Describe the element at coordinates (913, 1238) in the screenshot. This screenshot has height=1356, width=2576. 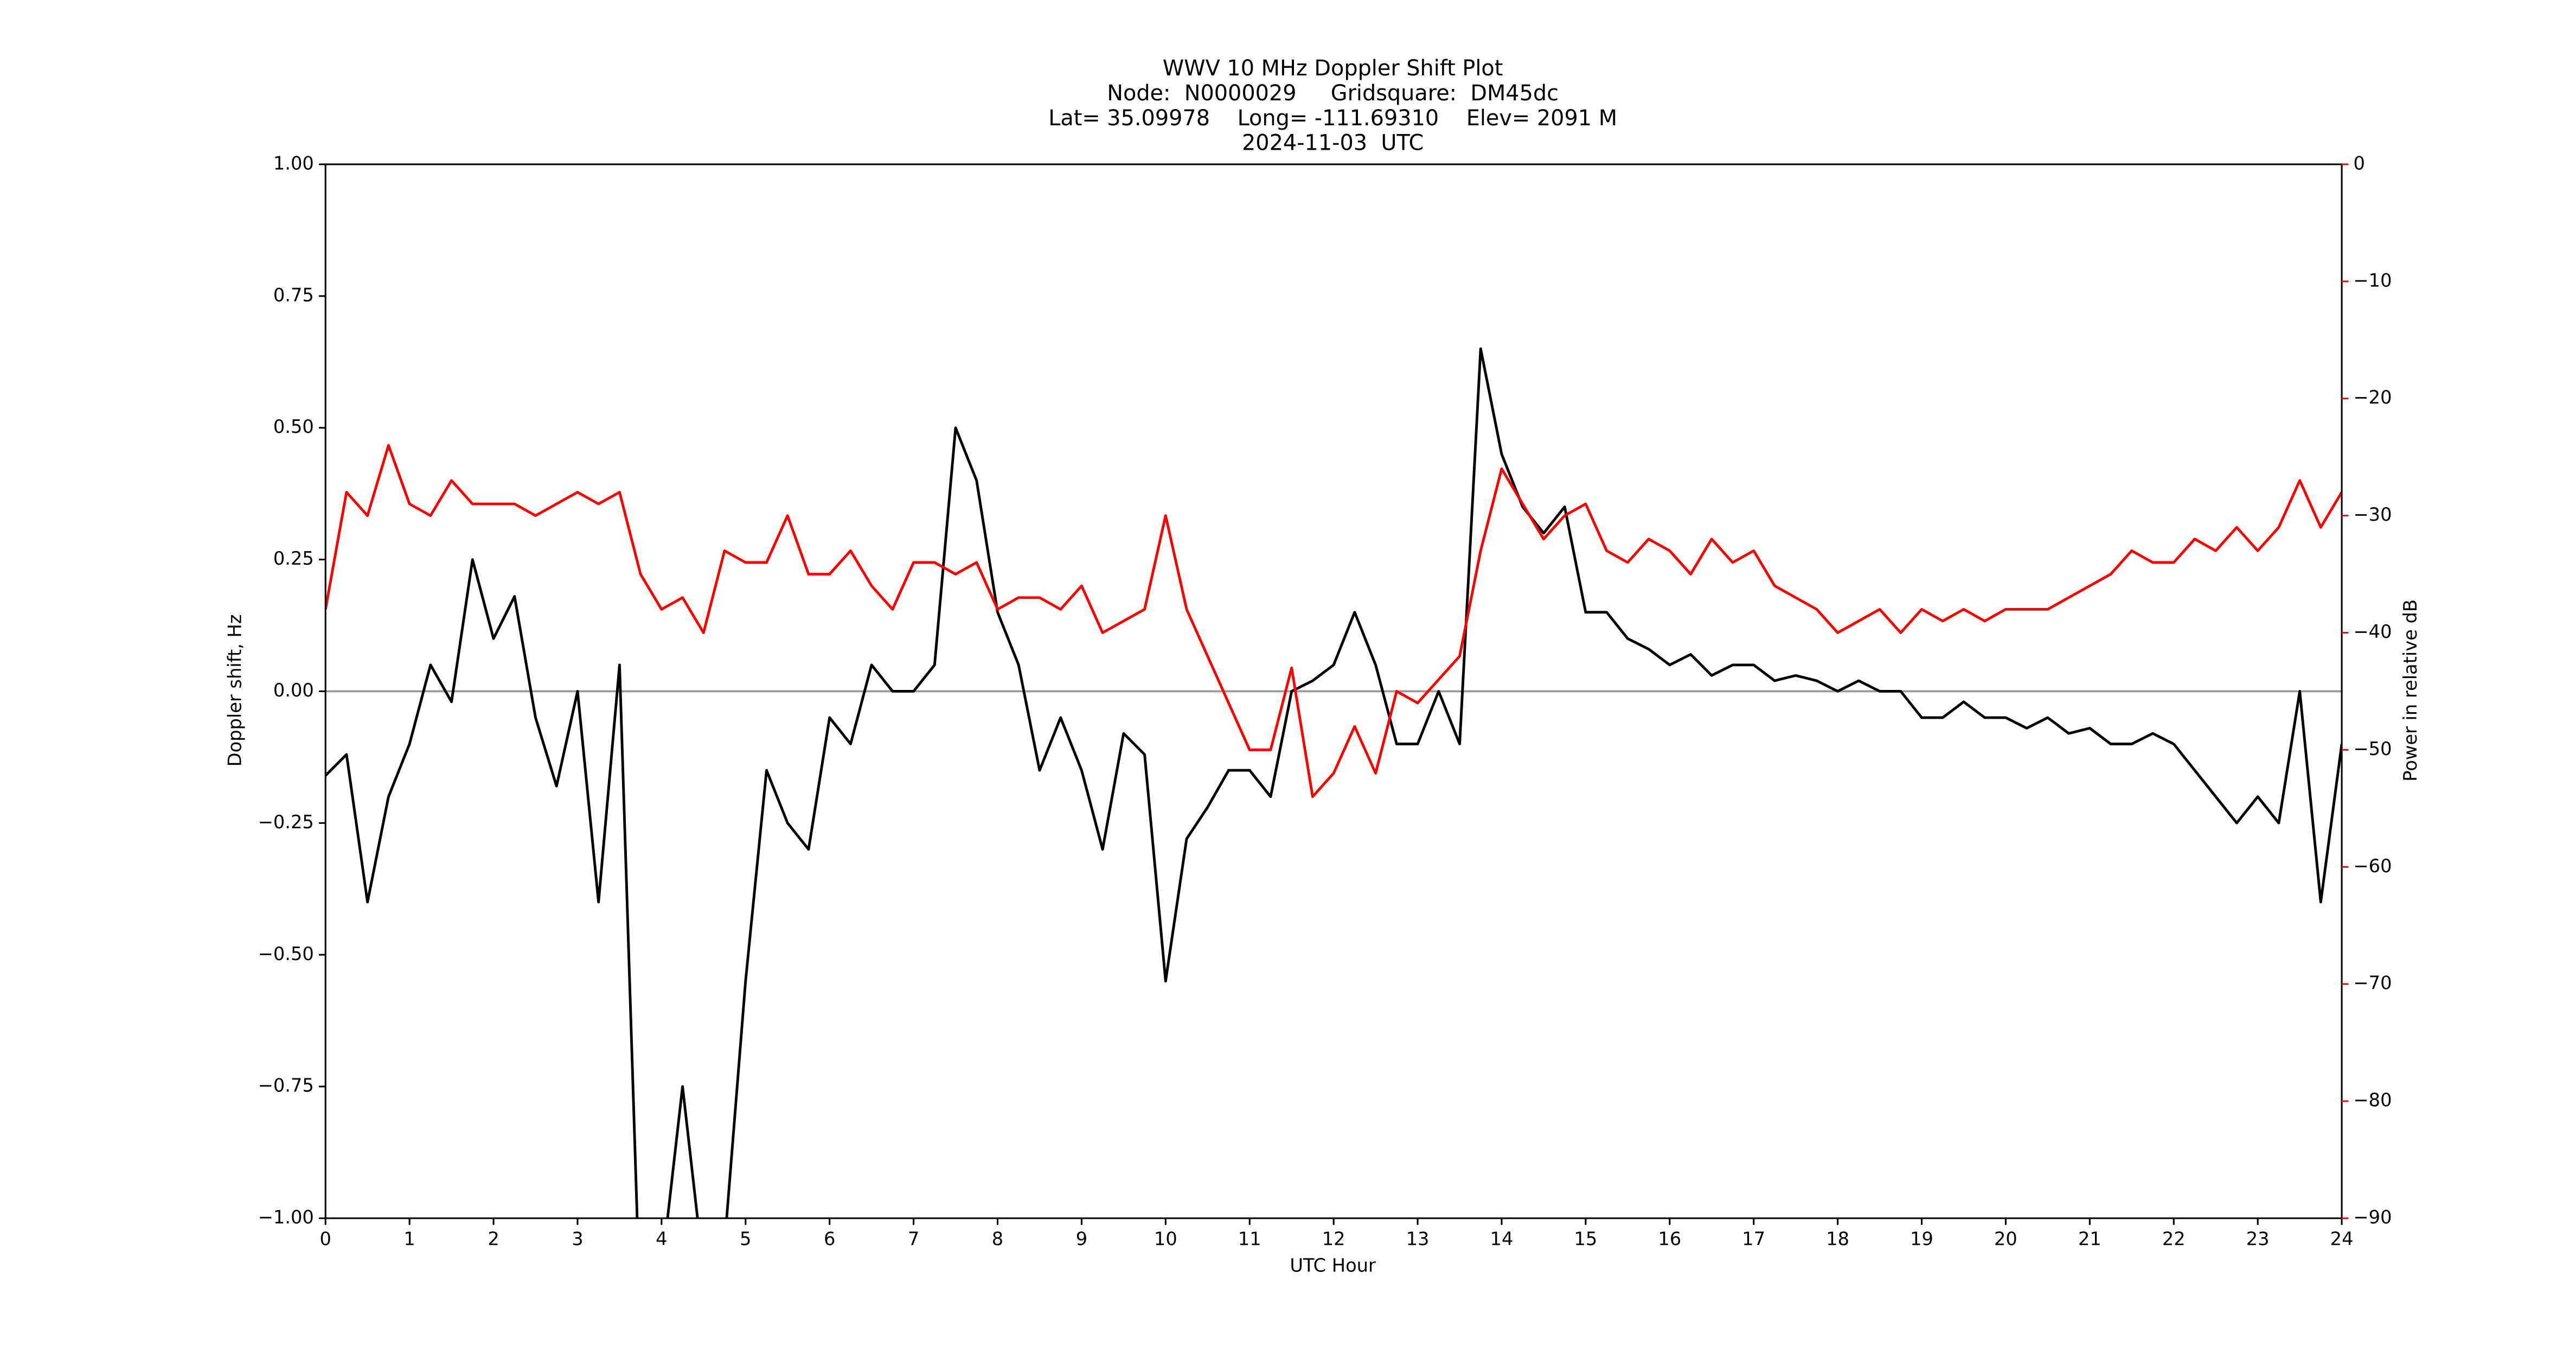
I see `x-tick-label: 7` at that location.